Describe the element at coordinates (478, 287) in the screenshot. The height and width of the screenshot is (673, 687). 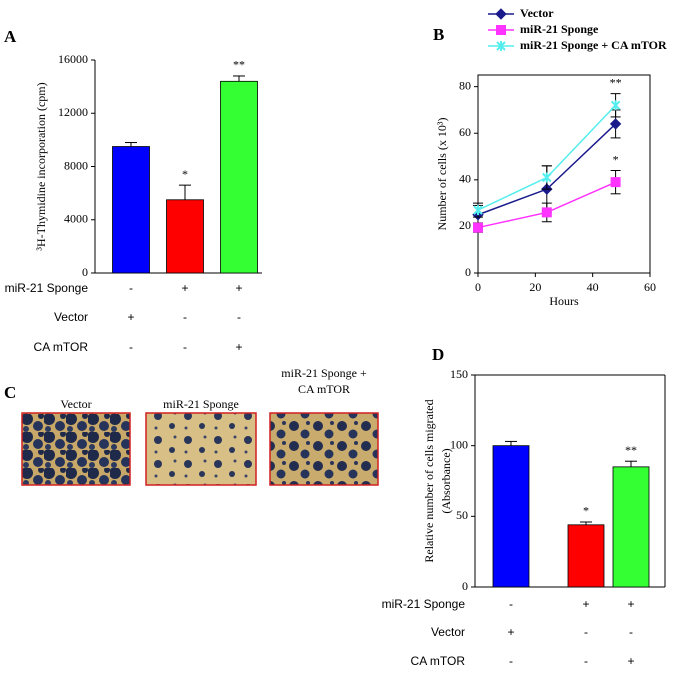
I see `x-tick-label: 0` at that location.